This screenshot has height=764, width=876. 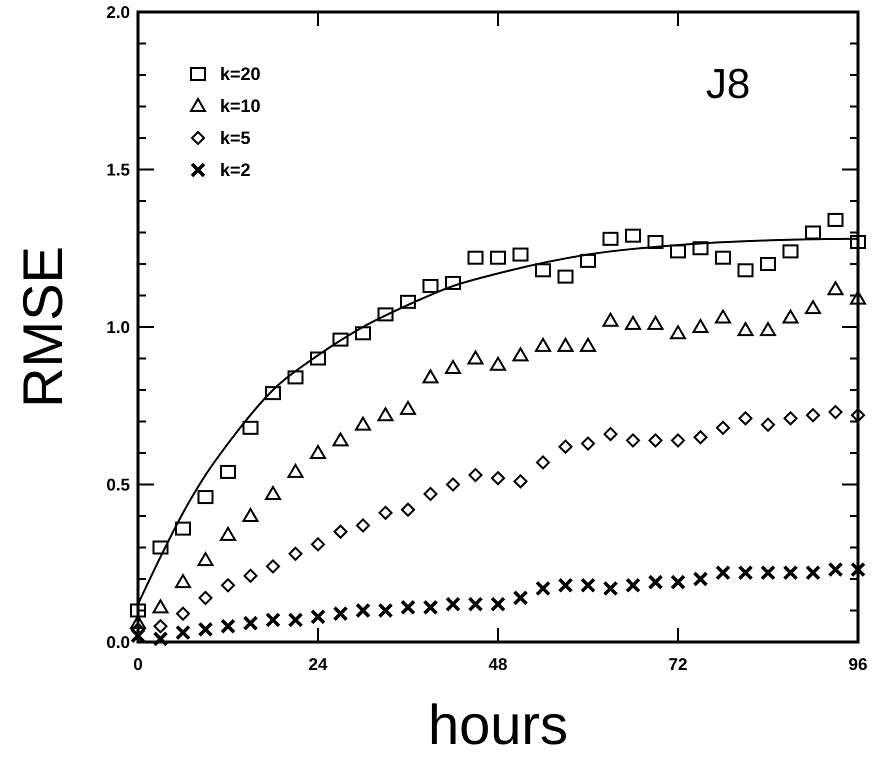 What do you see at coordinates (235, 138) in the screenshot?
I see `legend-label: k=5` at bounding box center [235, 138].